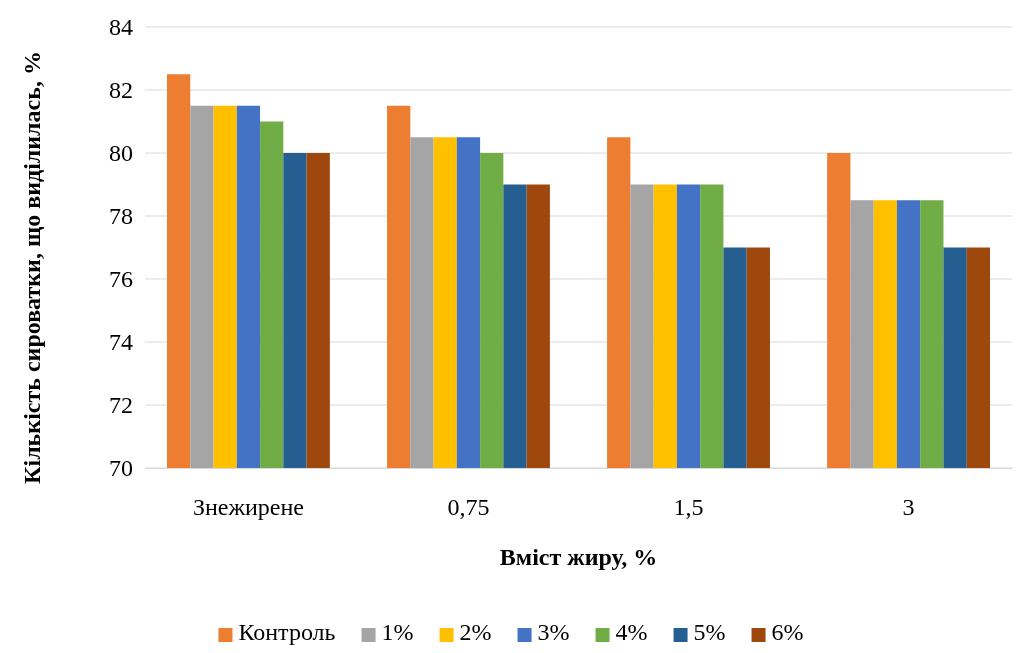 The image size is (1022, 653). I want to click on x-tick-label: 0,75, so click(468, 507).